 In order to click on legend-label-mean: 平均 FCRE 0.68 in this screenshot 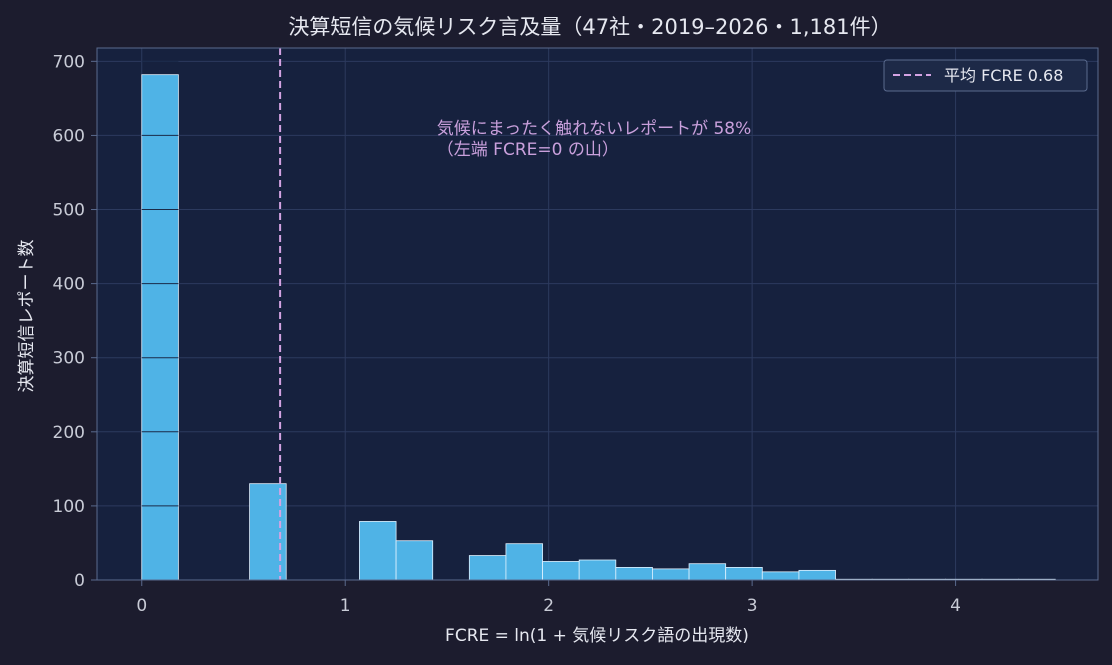, I will do `click(1003, 75)`.